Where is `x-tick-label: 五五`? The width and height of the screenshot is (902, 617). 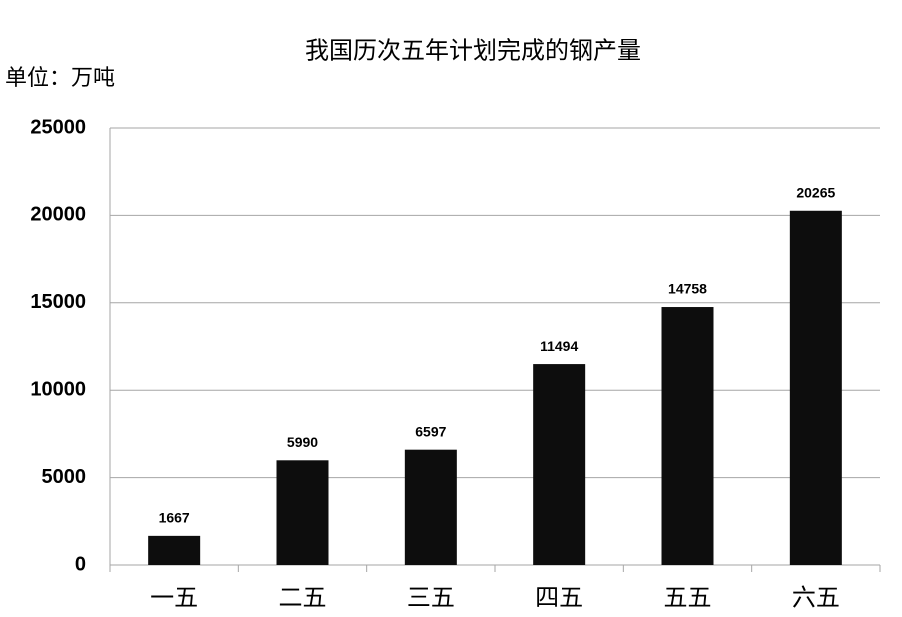 x-tick-label: 五五 is located at coordinates (688, 598).